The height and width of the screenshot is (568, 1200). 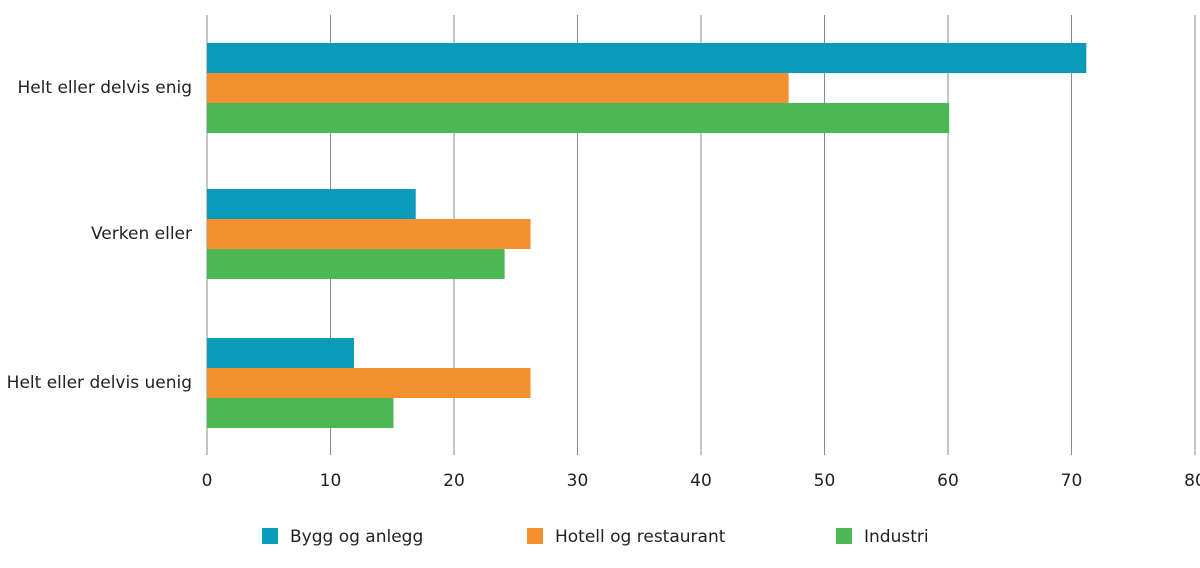 What do you see at coordinates (640, 537) in the screenshot?
I see `legend-label: Hotell og restaurant` at bounding box center [640, 537].